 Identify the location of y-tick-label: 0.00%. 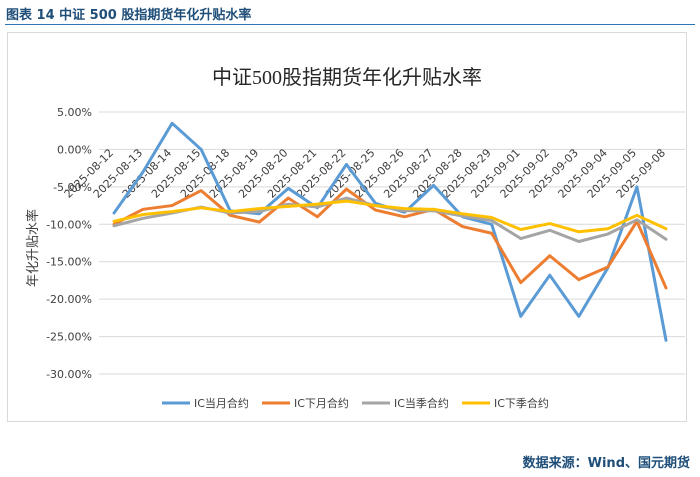
(74, 149).